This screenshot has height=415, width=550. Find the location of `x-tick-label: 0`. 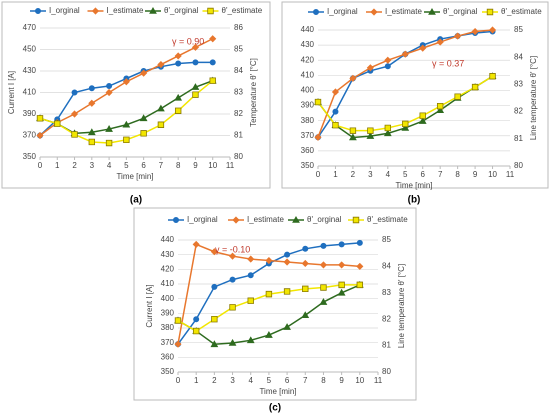

x-tick-label: 0 is located at coordinates (178, 380).